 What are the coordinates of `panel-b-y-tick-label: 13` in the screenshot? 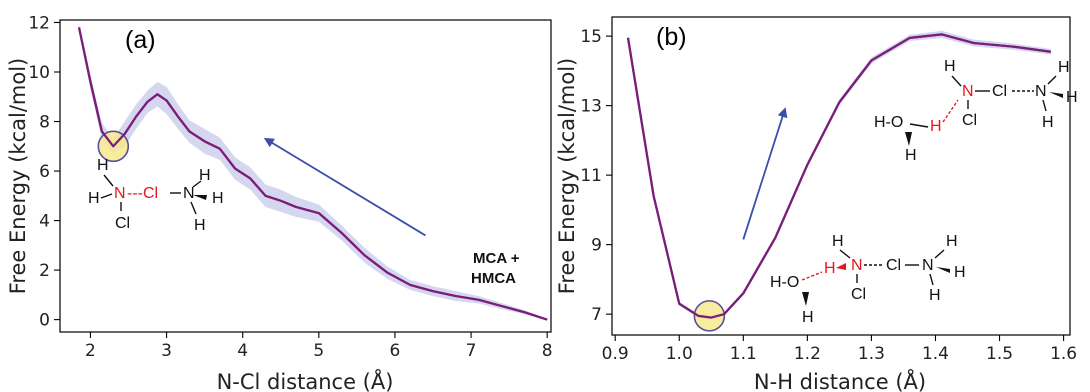 It's located at (591, 107).